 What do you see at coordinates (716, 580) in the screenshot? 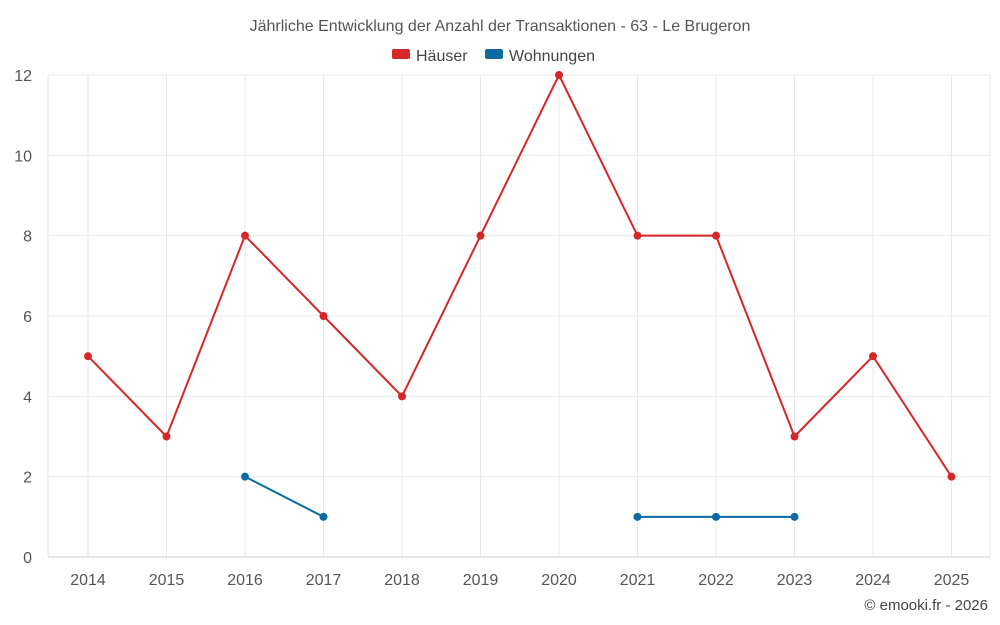
I see `x-tick-label: 2022` at bounding box center [716, 580].